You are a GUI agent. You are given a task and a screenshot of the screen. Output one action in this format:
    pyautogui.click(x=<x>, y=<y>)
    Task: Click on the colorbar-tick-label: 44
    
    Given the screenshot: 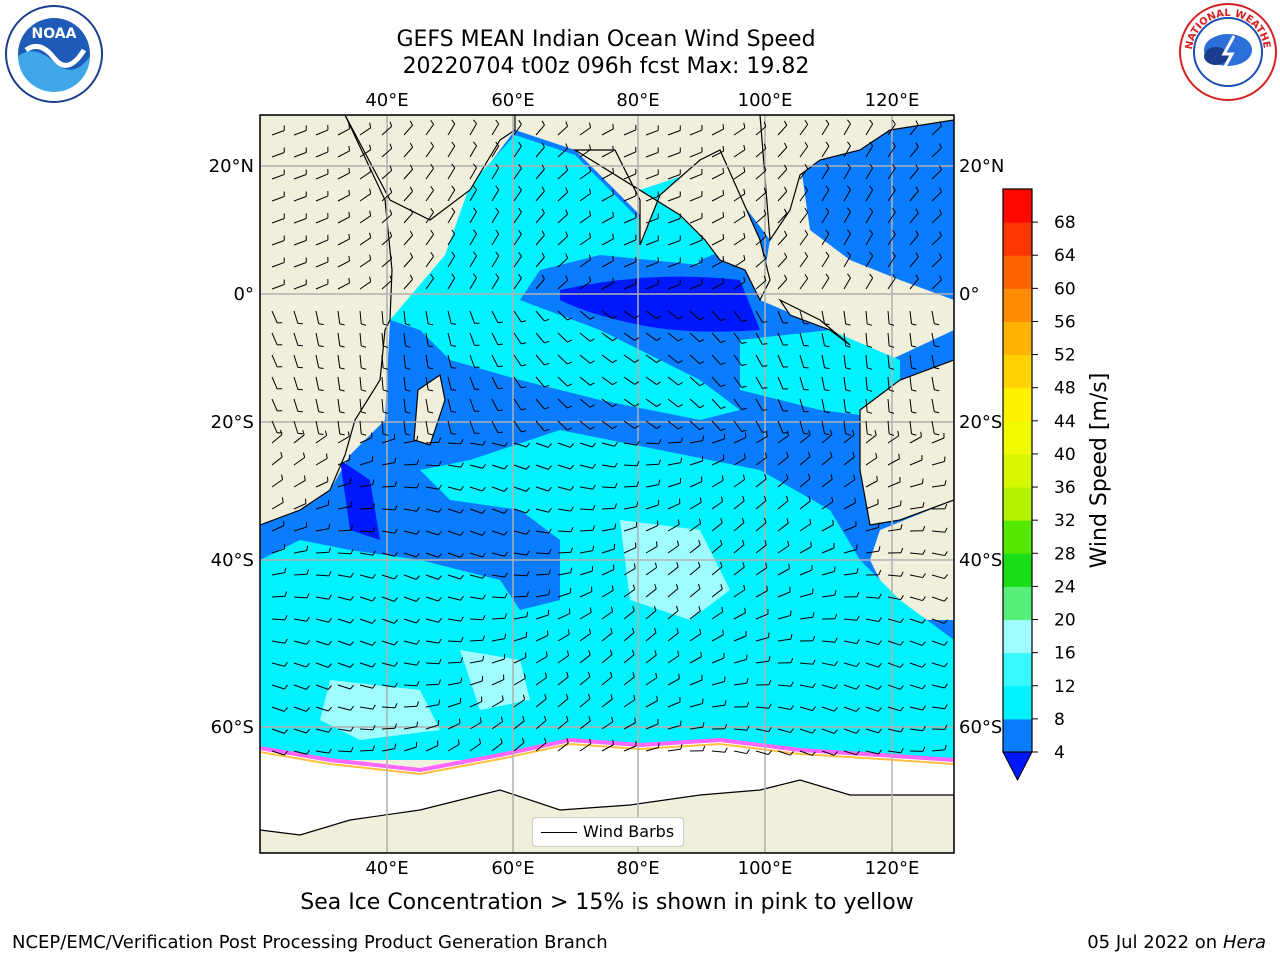 What is the action you would take?
    pyautogui.click(x=1065, y=422)
    